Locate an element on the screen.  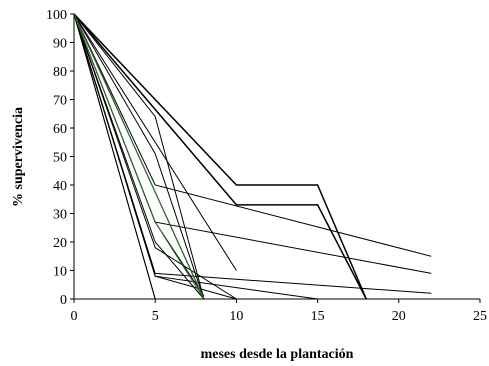
y-tick-label: 30 is located at coordinates (60, 215).